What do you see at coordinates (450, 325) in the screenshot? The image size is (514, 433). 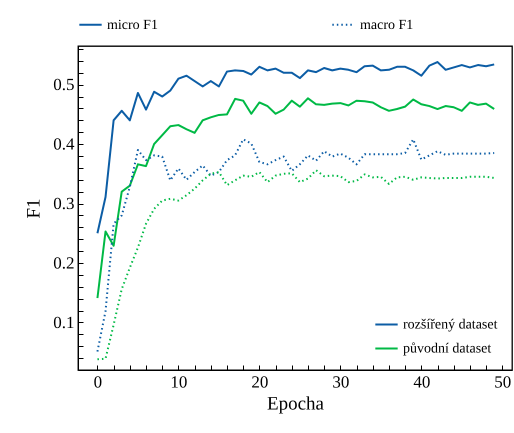 I see `legend-label: rozšířený dataset` at bounding box center [450, 325].